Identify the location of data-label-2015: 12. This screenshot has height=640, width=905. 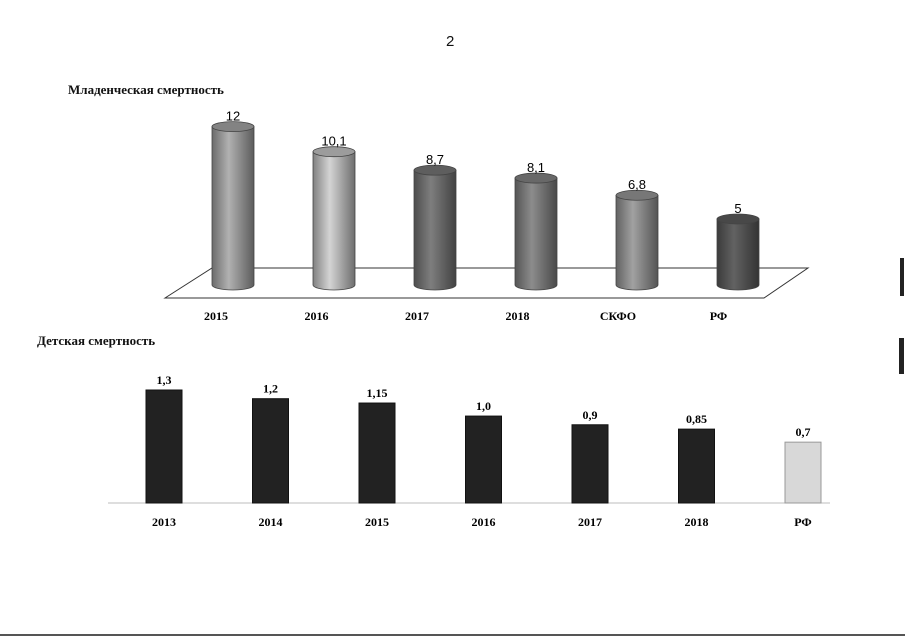
(233, 116).